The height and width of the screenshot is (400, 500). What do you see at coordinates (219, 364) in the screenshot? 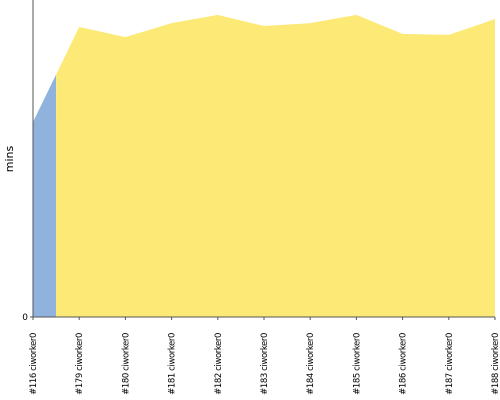
I see `x-tick-label: #182 ciworker0` at bounding box center [219, 364].